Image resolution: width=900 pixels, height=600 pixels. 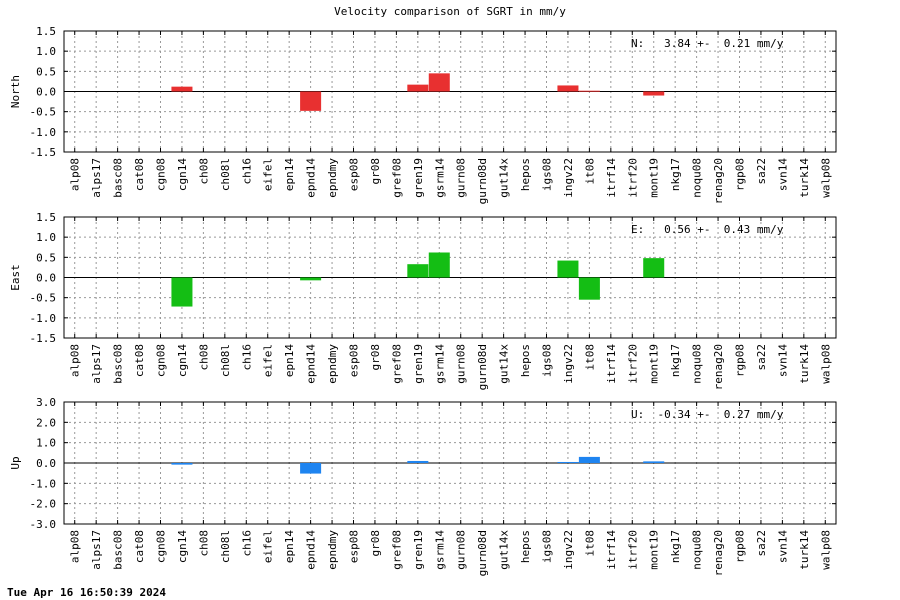 I want to click on y-tick-label: 3.0, so click(x=46, y=402).